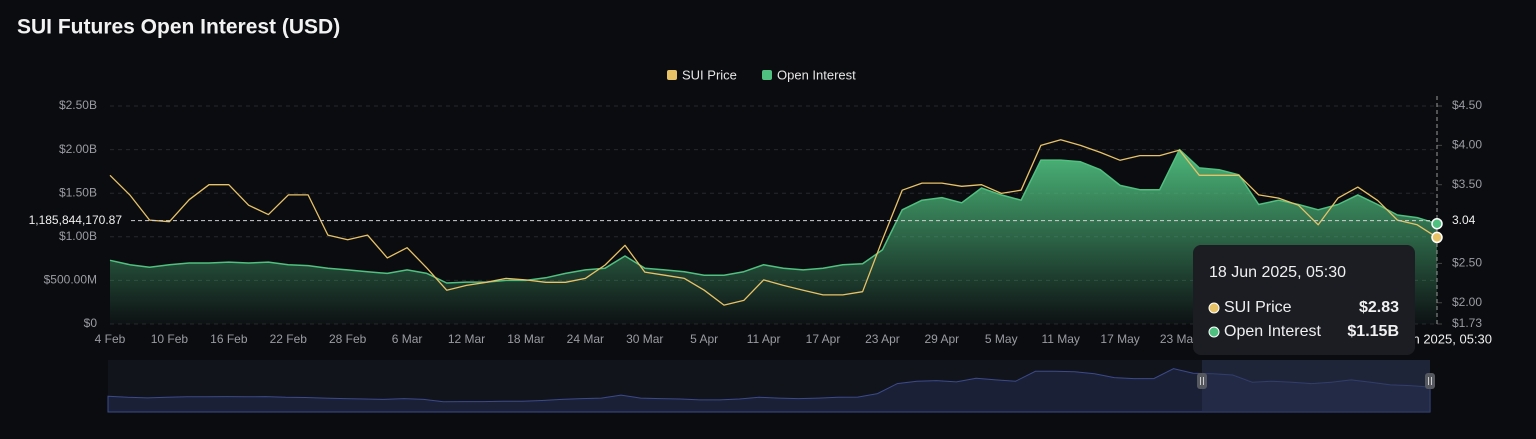  What do you see at coordinates (644, 339) in the screenshot?
I see `x-tick-label: 30 Mar` at bounding box center [644, 339].